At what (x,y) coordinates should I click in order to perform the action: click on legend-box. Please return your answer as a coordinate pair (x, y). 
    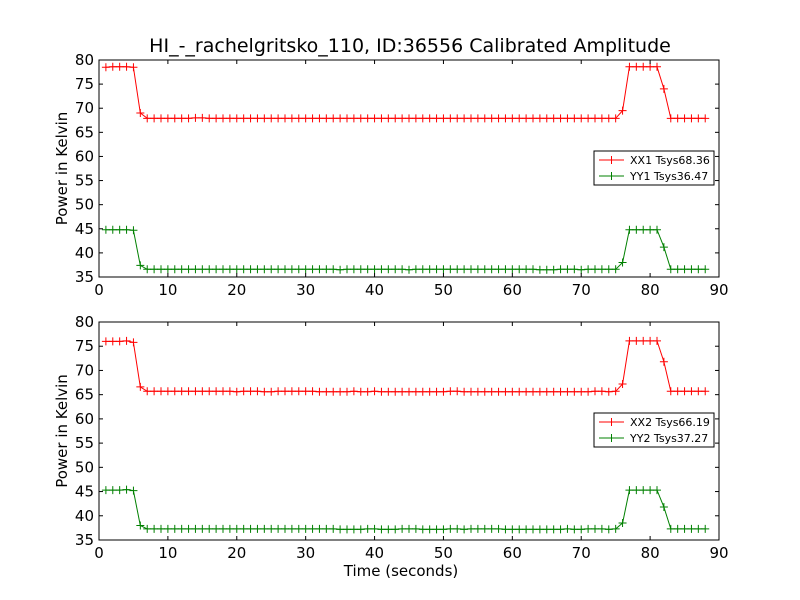
    Looking at the image, I should click on (654, 430).